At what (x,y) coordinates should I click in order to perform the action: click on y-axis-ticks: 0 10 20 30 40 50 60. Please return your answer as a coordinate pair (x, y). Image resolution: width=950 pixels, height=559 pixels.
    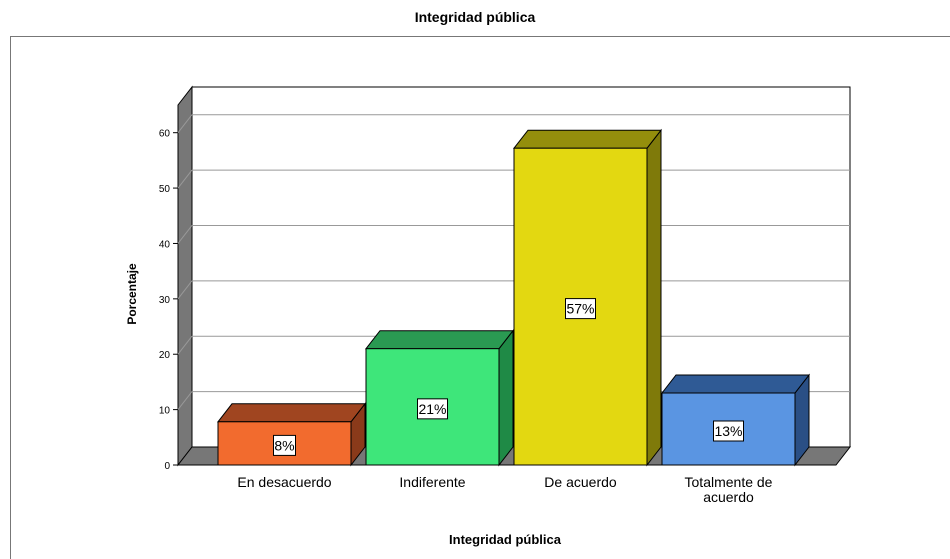
    Looking at the image, I should click on (168, 300).